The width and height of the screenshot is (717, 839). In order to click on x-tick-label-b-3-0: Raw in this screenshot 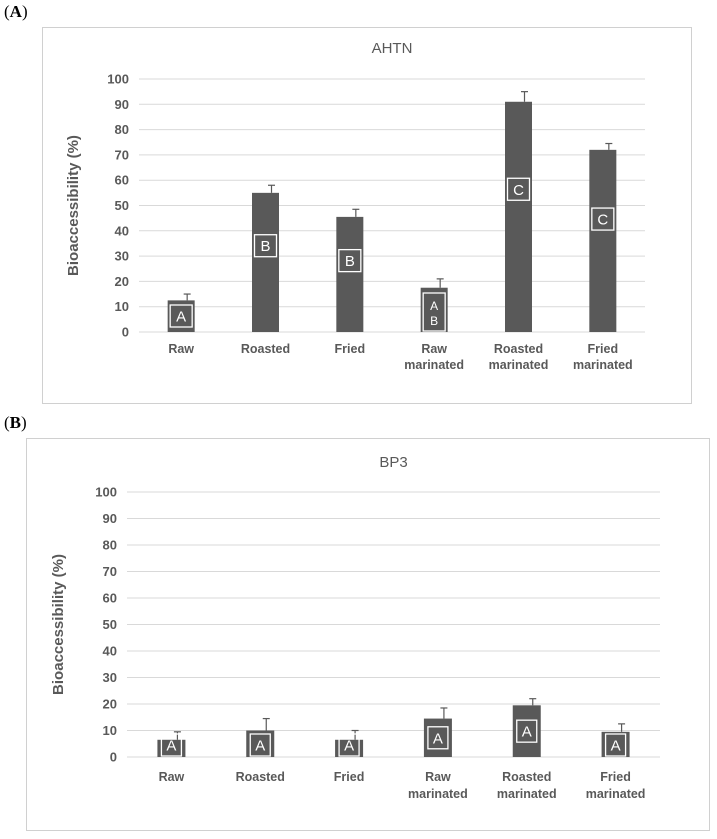, I will do `click(438, 777)`.